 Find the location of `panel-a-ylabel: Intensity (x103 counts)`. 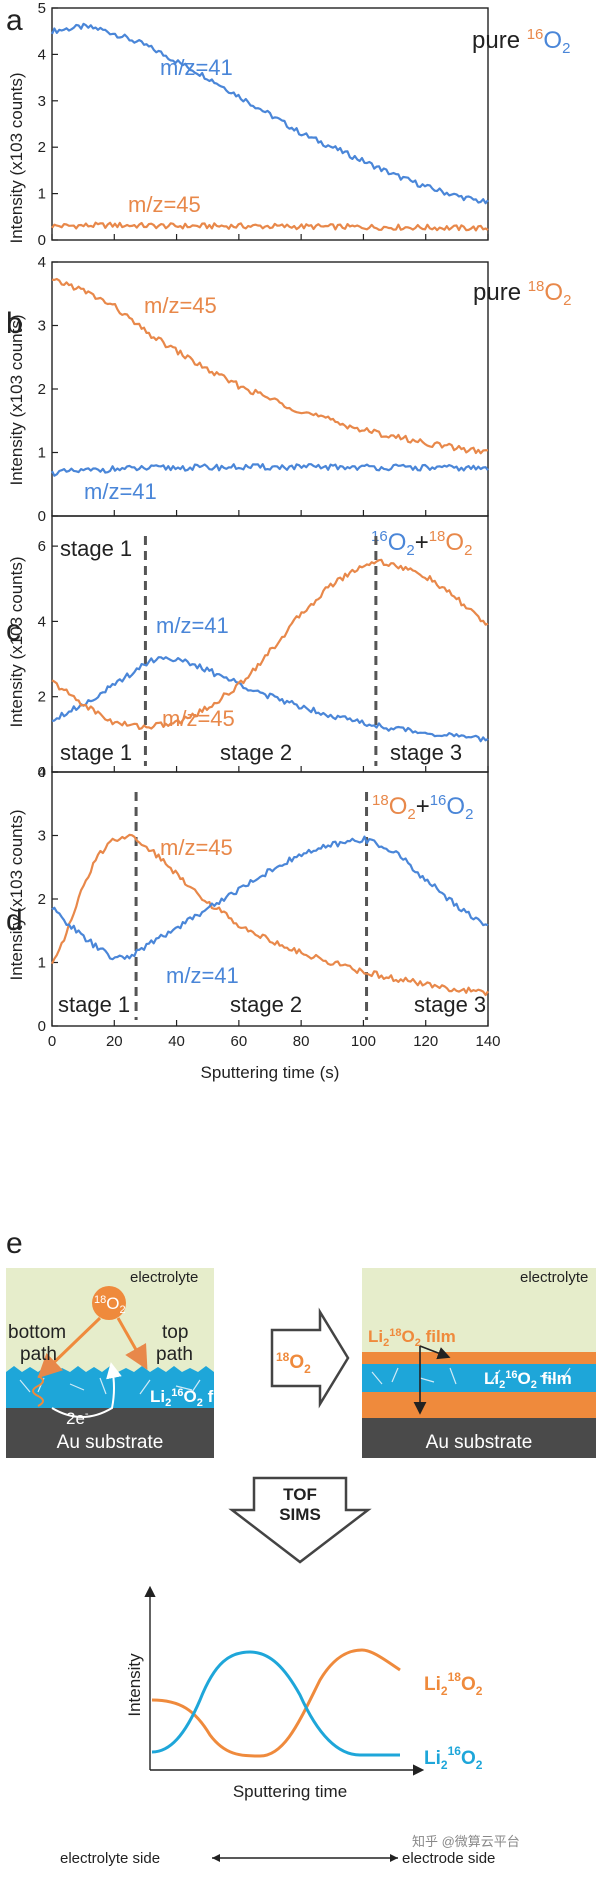

panel-a-ylabel: Intensity (x103 counts) is located at coordinates (16, 157).